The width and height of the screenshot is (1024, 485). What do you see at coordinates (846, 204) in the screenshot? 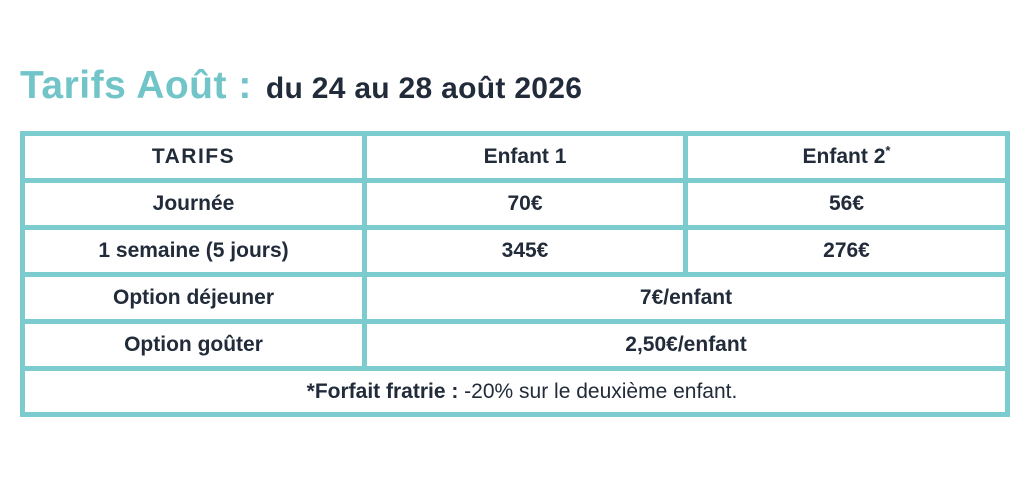
I see `price-journee-enfant2: 56€` at bounding box center [846, 204].